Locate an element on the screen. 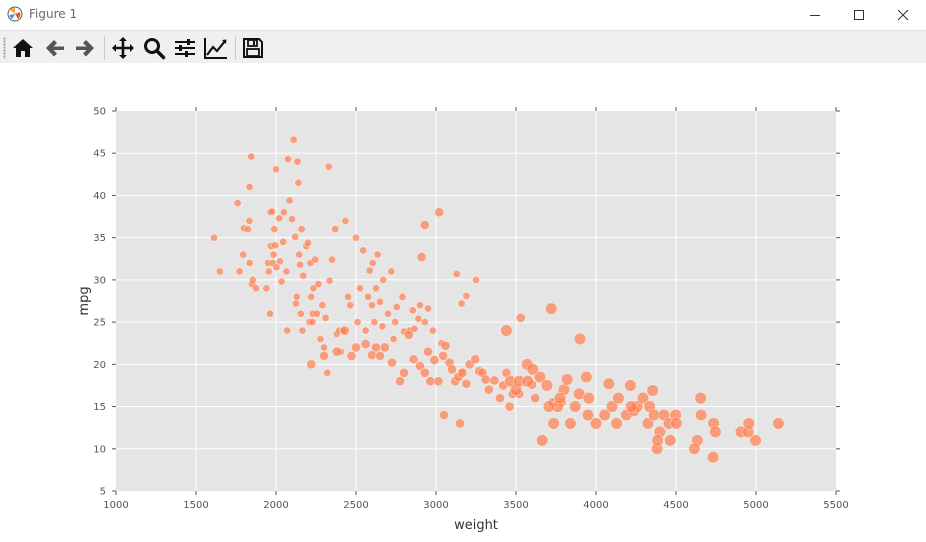  x-tick-label: 1000 is located at coordinates (115, 505).